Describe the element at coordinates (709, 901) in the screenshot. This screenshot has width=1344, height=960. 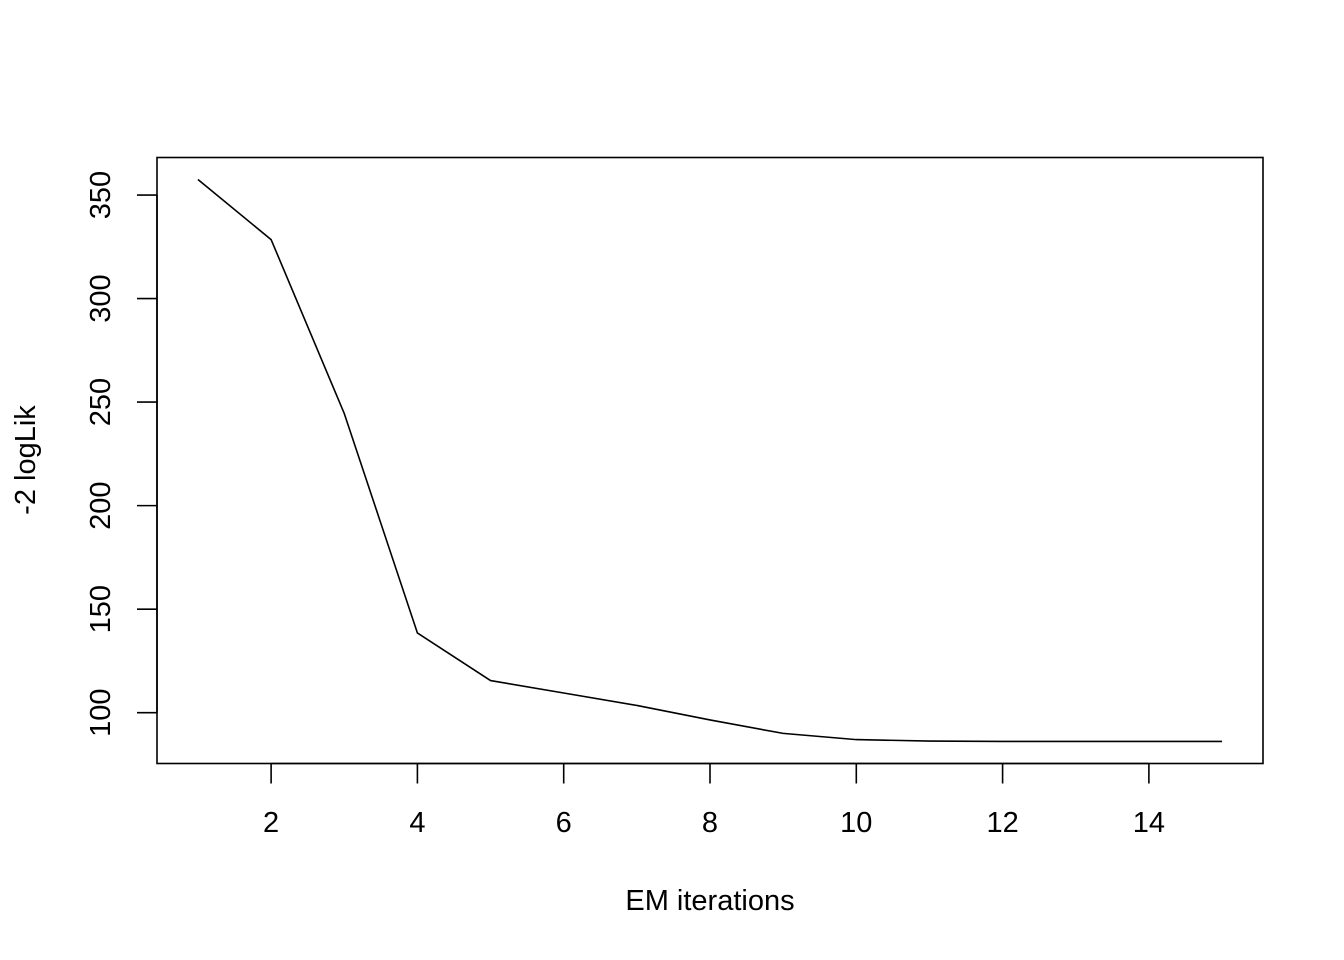
I see `x-axis-title: EM iterations` at that location.